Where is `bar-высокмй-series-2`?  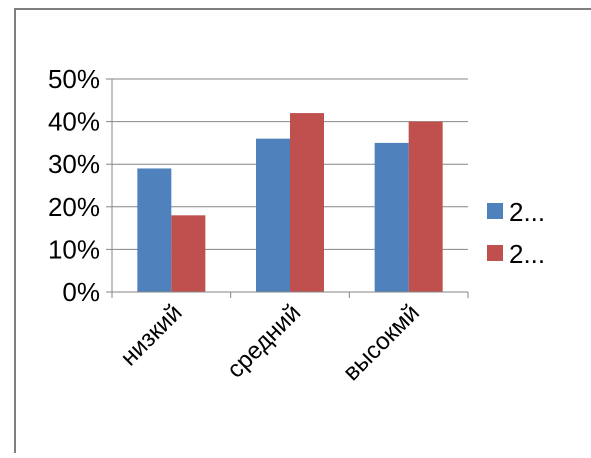 bar-высокмй-series-2 is located at coordinates (425, 206).